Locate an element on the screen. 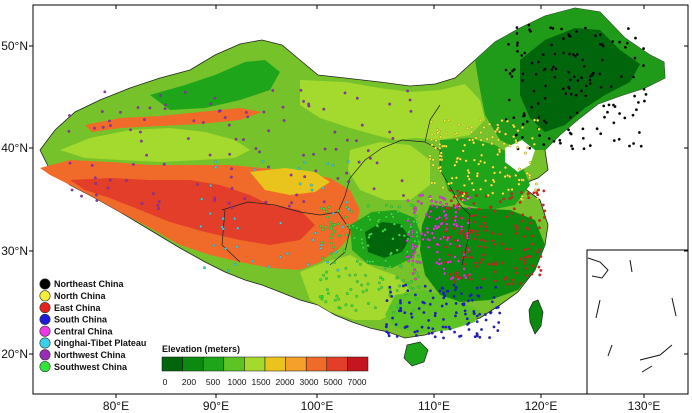 This screenshot has height=413, width=692. lon-tick-label: 120°E is located at coordinates (541, 406).